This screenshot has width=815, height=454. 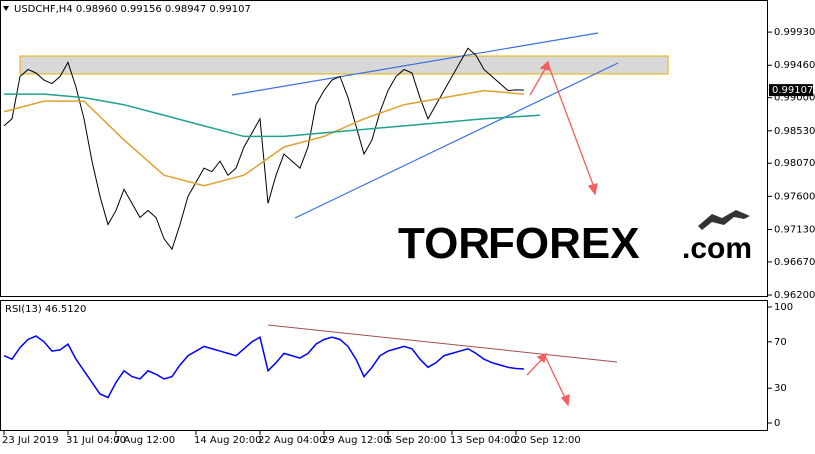 What do you see at coordinates (442, 343) in the screenshot?
I see `rsi-trendline` at bounding box center [442, 343].